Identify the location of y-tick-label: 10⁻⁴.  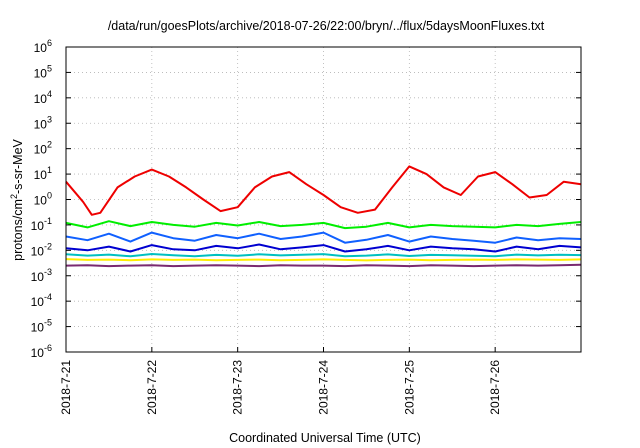
(41, 300).